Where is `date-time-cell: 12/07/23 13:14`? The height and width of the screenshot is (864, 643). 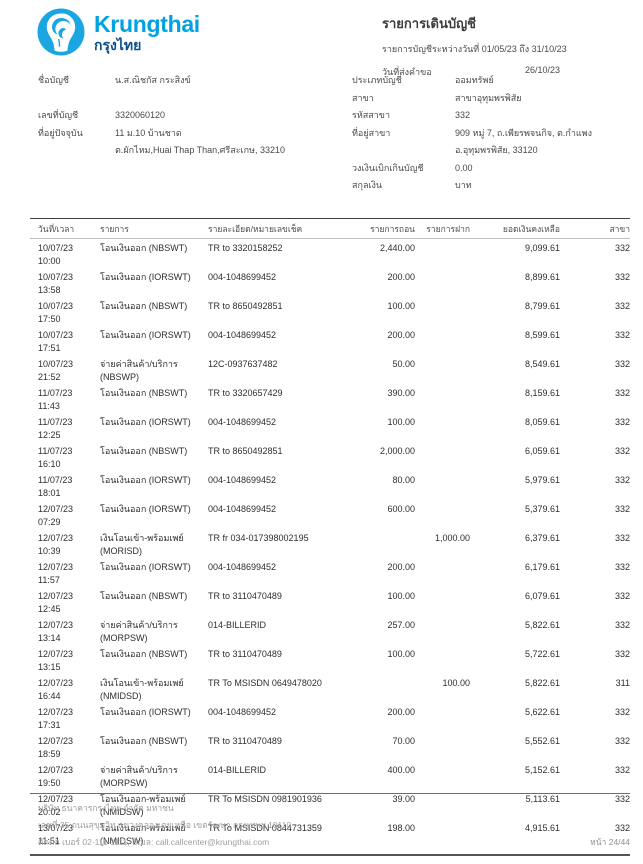 date-time-cell: 12/07/23 13:14 is located at coordinates (69, 632).